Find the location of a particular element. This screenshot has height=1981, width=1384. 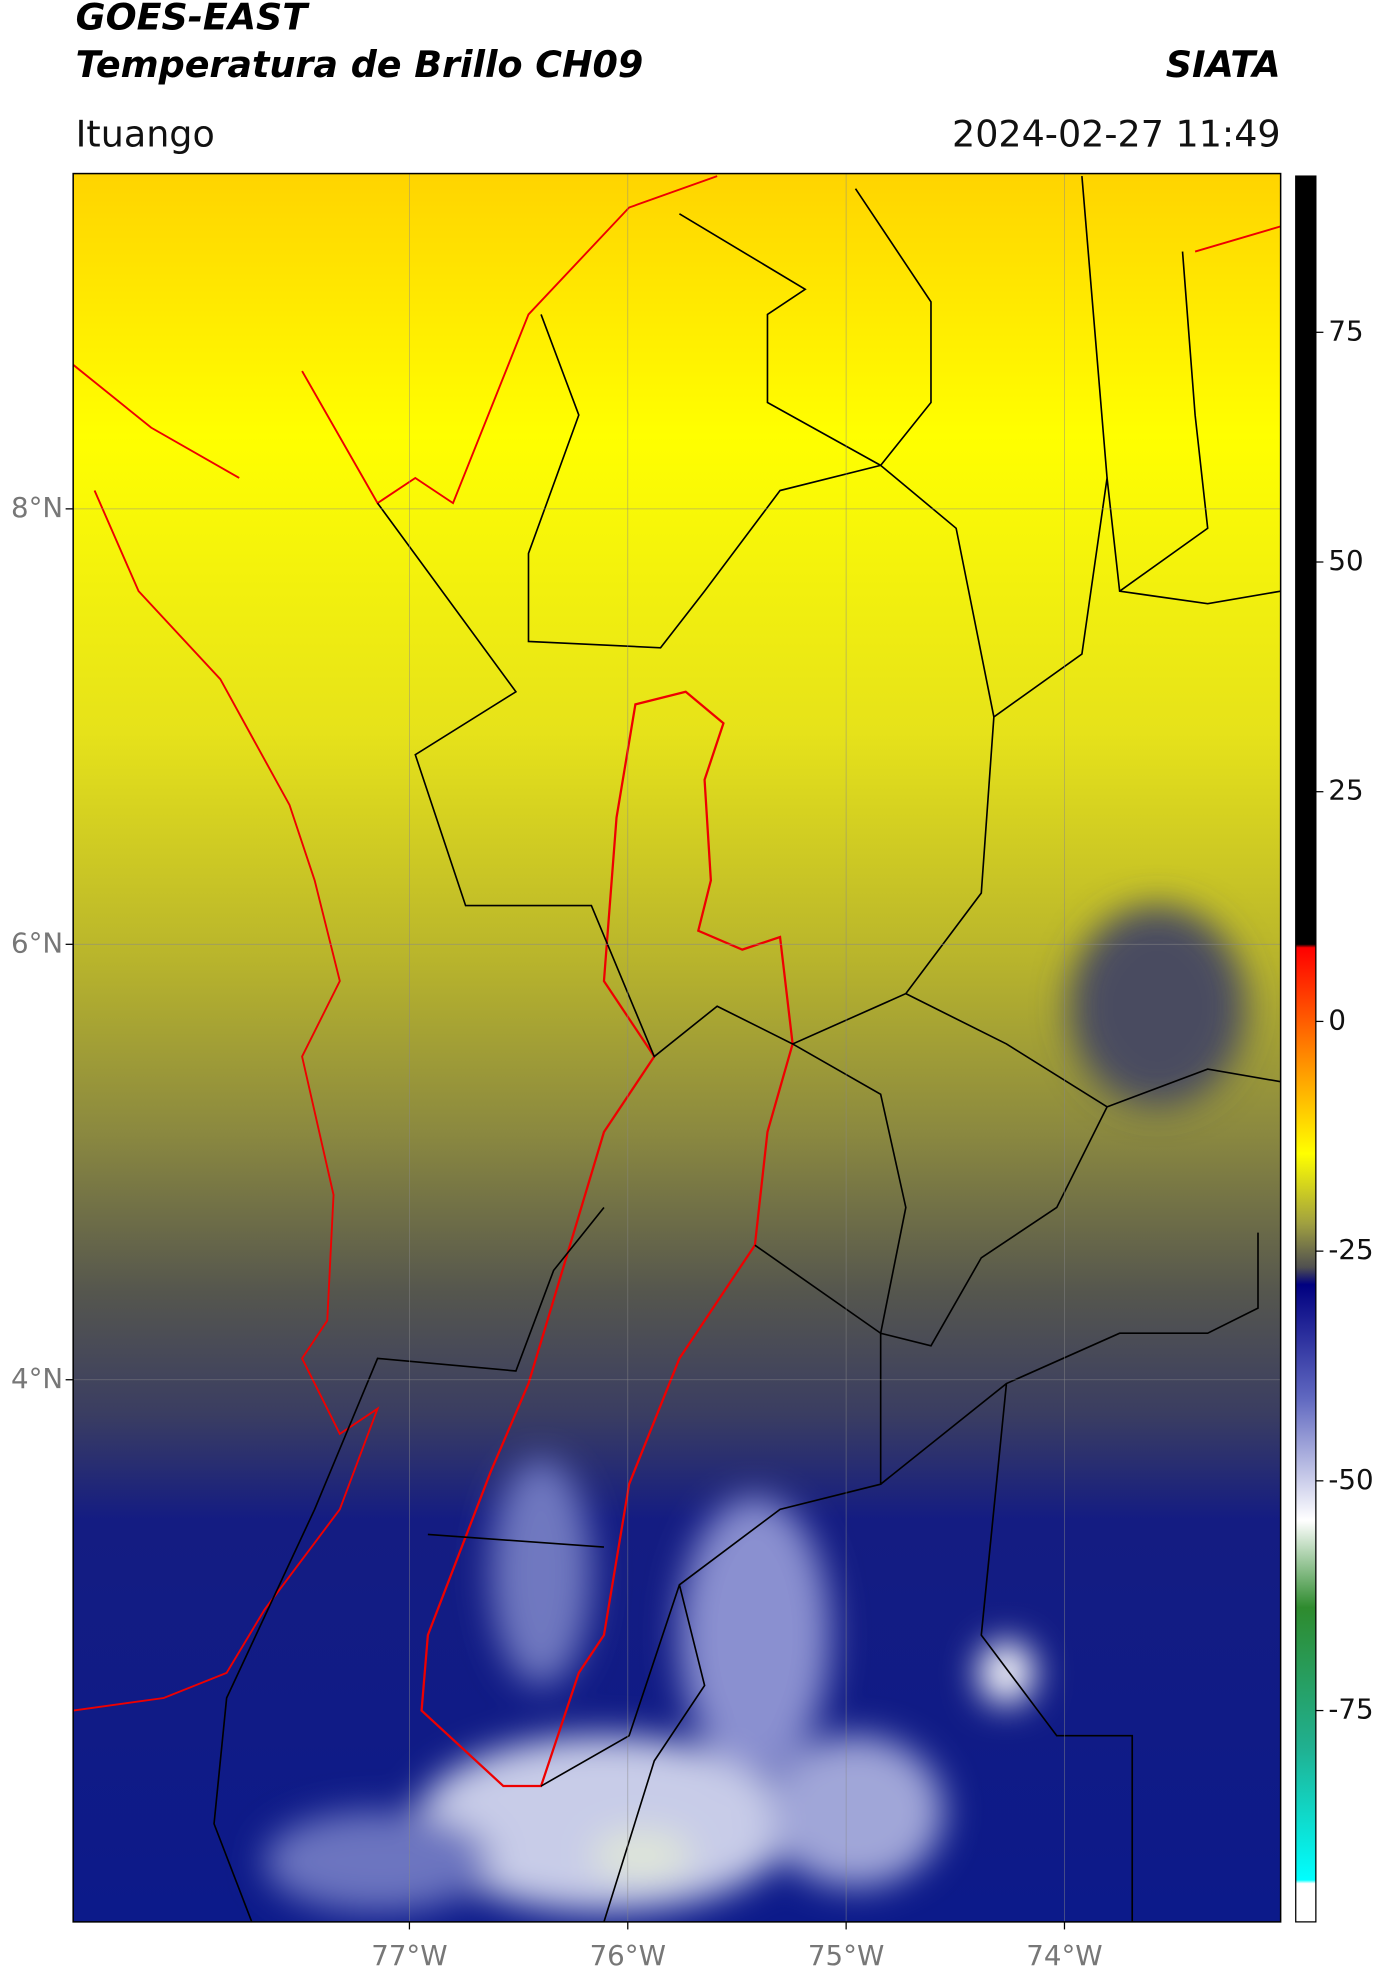

colorbar-tick-label: 75 is located at coordinates (1345, 330).